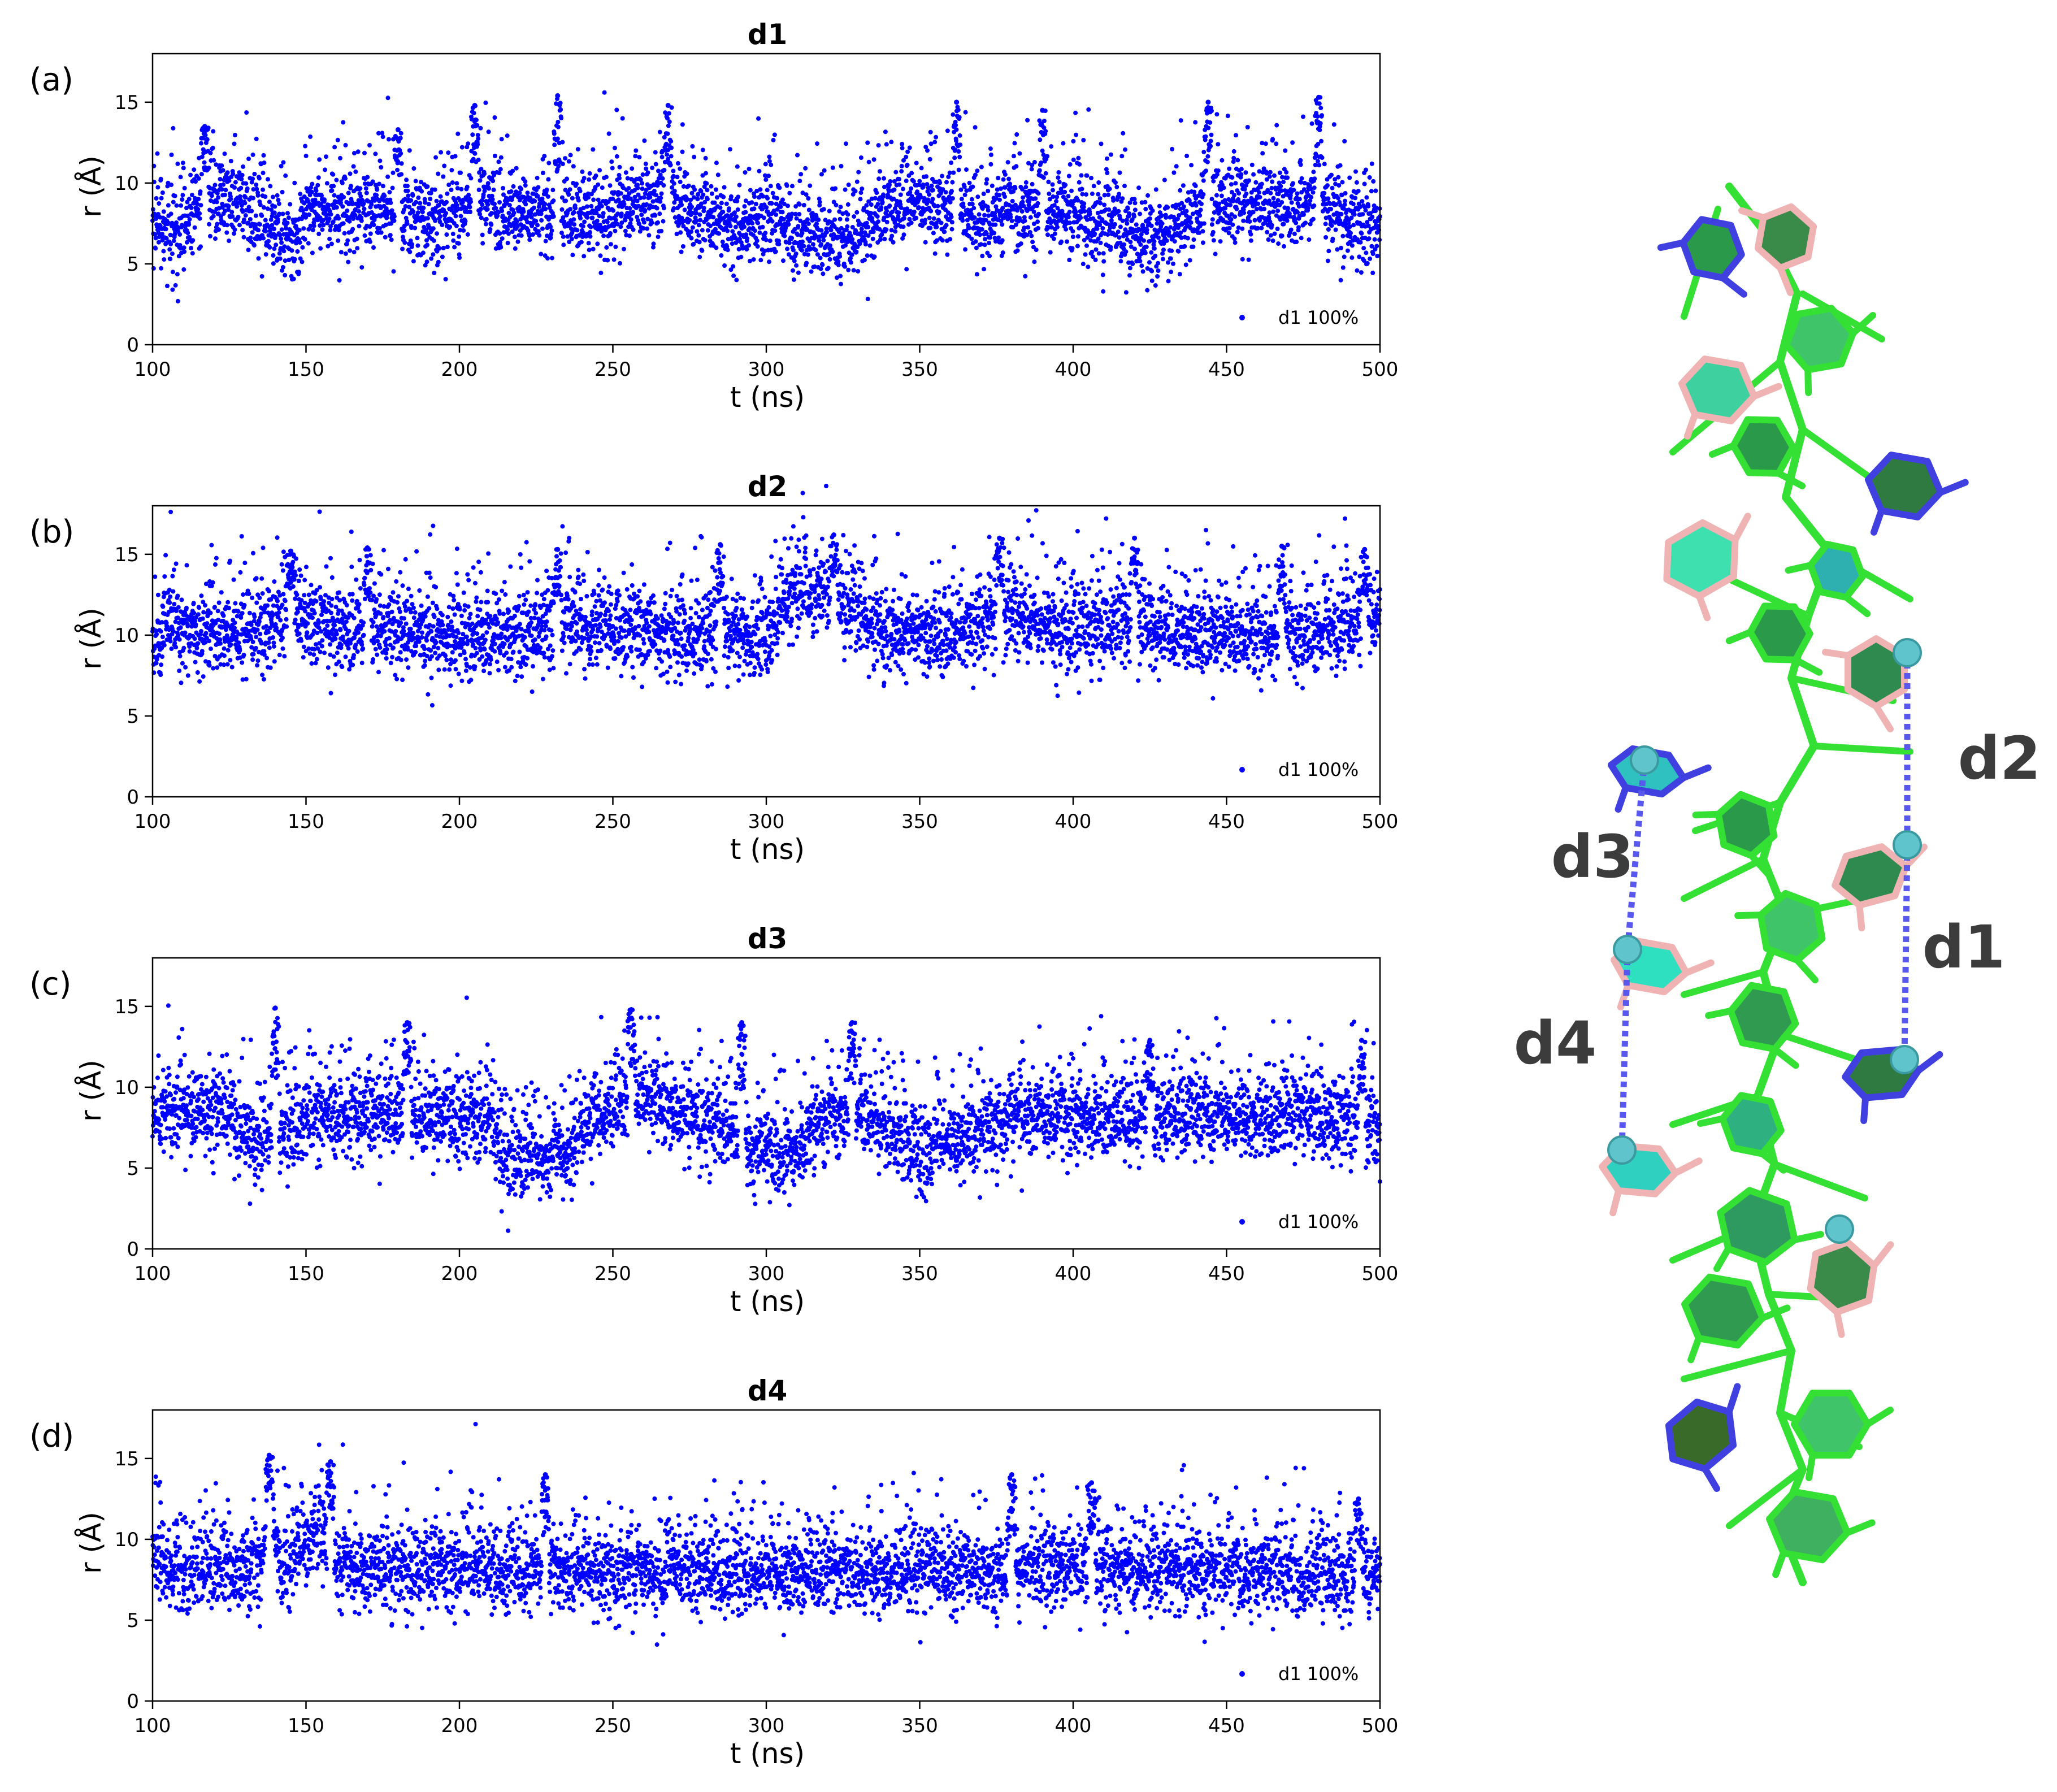 This screenshot has height=1792, width=2057. I want to click on distance-label-d2: d2, so click(1999, 758).